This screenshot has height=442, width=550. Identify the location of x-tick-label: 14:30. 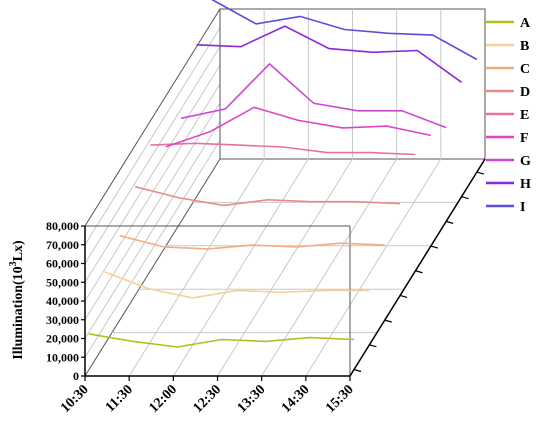
(296, 399).